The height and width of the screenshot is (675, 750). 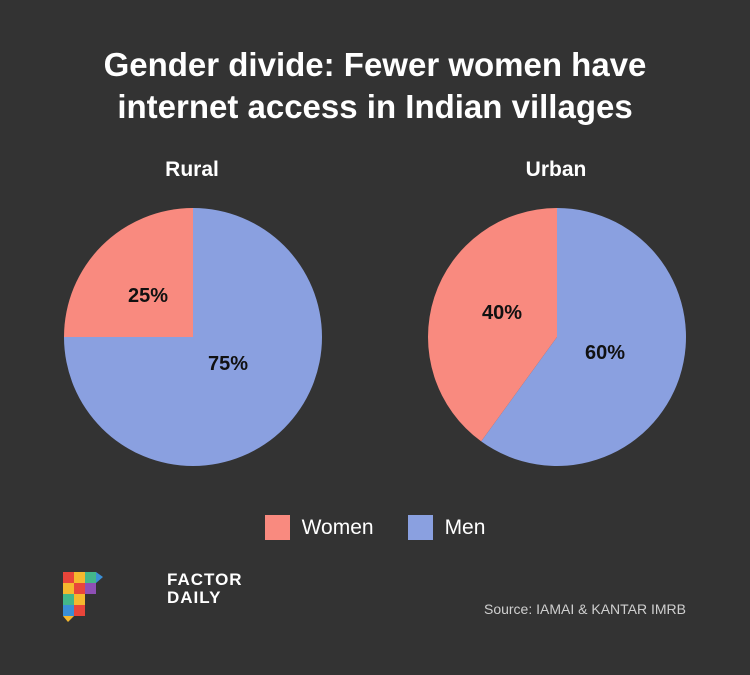 I want to click on legend-swatch-women, so click(x=277, y=527).